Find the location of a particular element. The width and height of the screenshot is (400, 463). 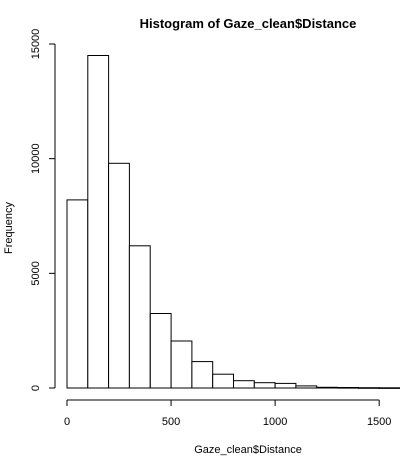

x-tick-label-1: 500 is located at coordinates (171, 422).